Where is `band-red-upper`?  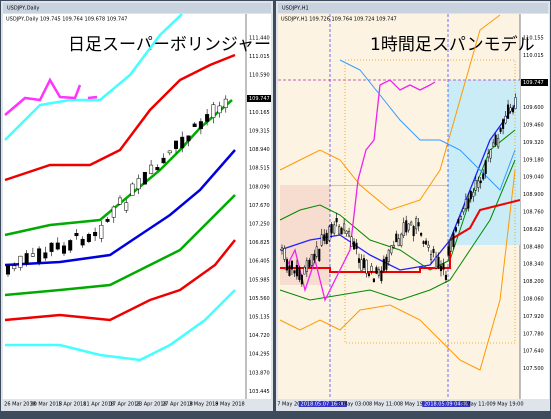 band-red-upper is located at coordinates (120, 117).